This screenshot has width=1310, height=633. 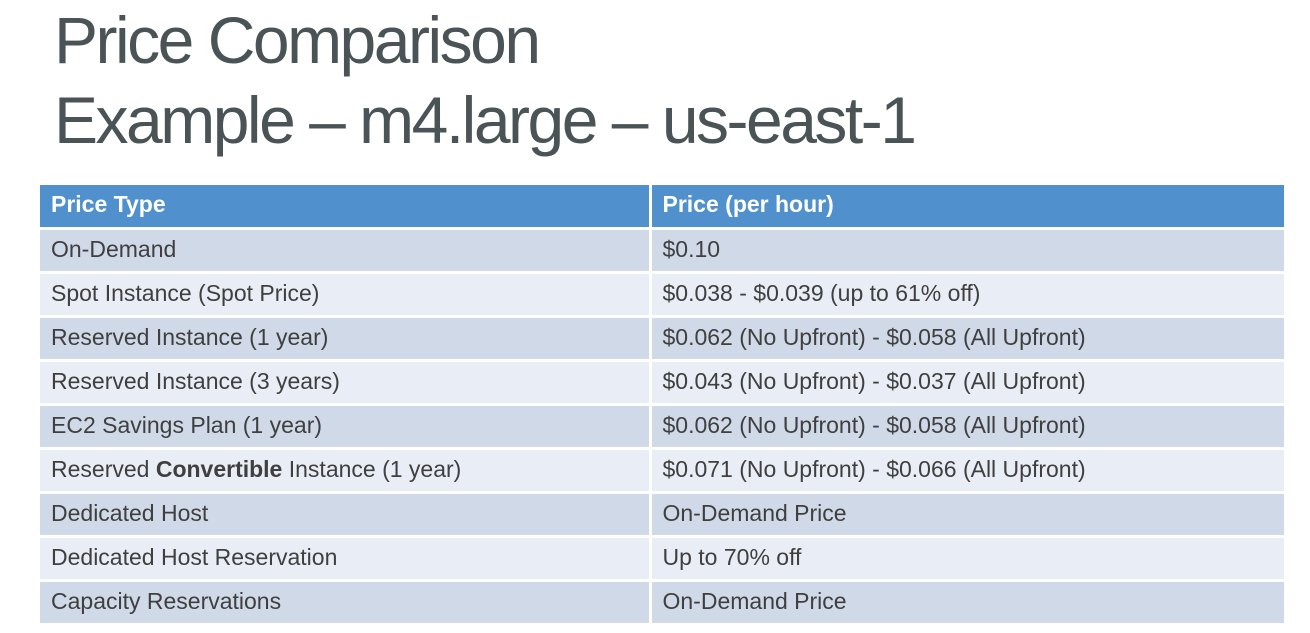 What do you see at coordinates (485, 120) in the screenshot?
I see `slide-title-line2: Example – m4.large – us-east-1` at bounding box center [485, 120].